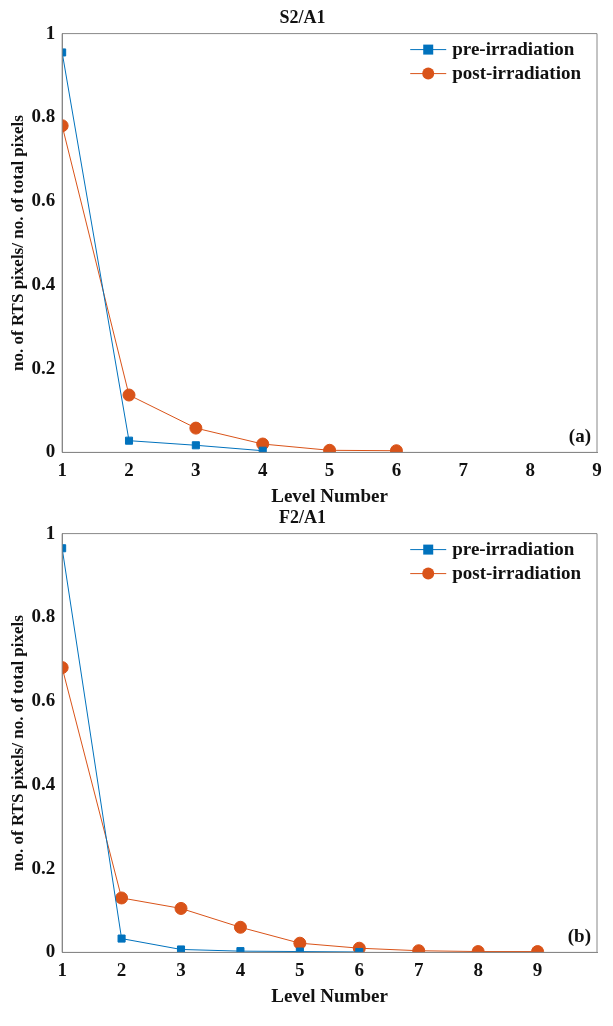  I want to click on annotation: (a), so click(579, 435).